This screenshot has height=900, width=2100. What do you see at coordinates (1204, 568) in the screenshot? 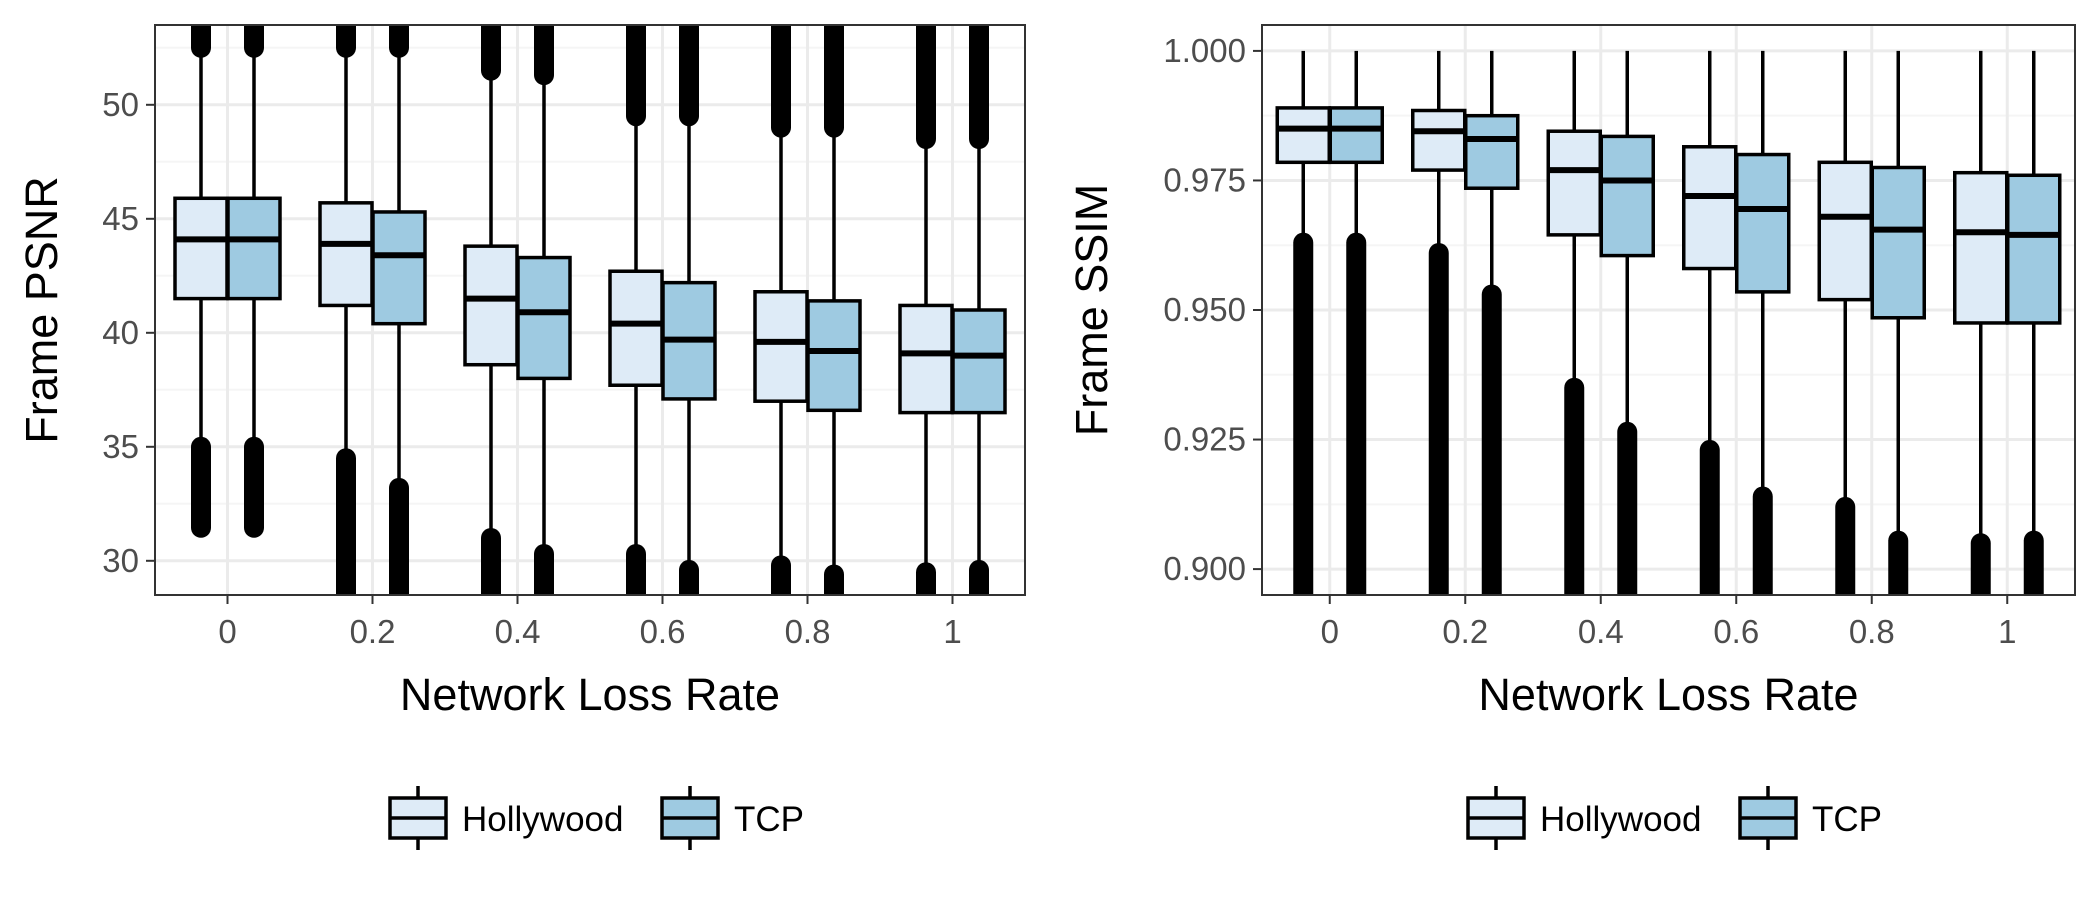
I see `y-tick-label: 0.900` at bounding box center [1204, 568].